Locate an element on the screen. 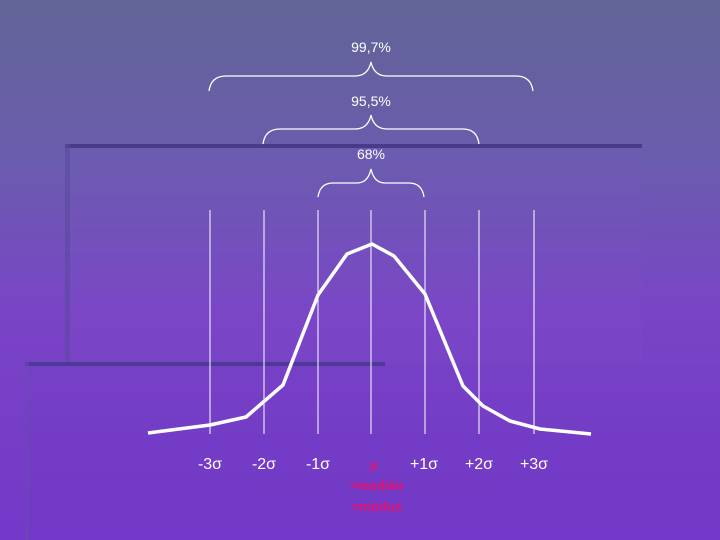 This screenshot has height=540, width=720. label-mu: μ is located at coordinates (374, 464).